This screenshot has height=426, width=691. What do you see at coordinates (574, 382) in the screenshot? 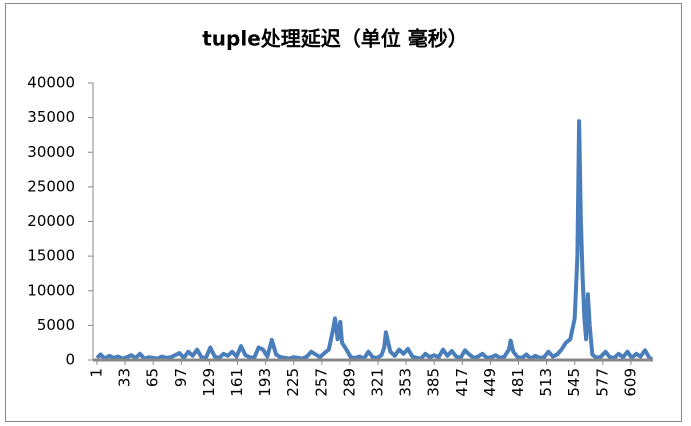
I see `x-tick-label: 545` at bounding box center [574, 382].